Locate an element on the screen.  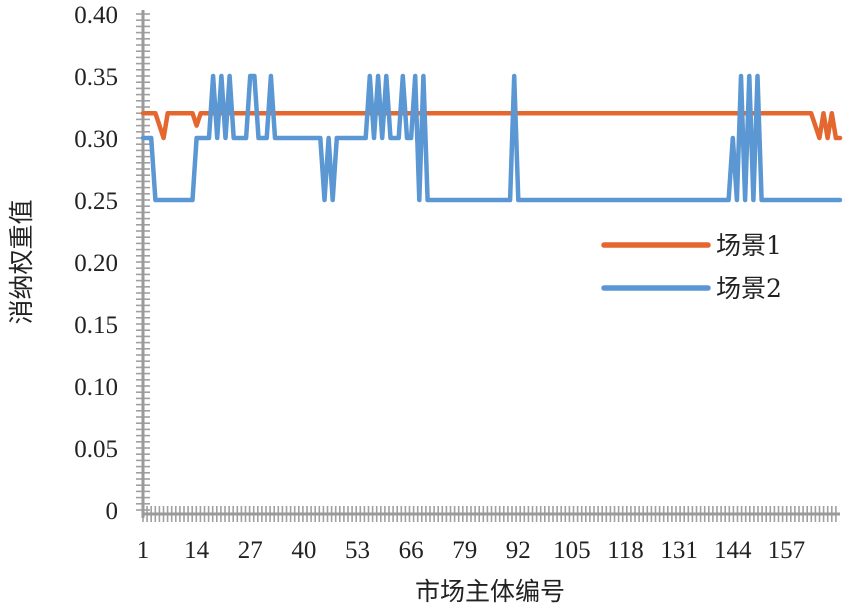
x-tick-labels: 1 14 27 40 53 66 79 92 105 118 131 144 157 is located at coordinates (471, 550).